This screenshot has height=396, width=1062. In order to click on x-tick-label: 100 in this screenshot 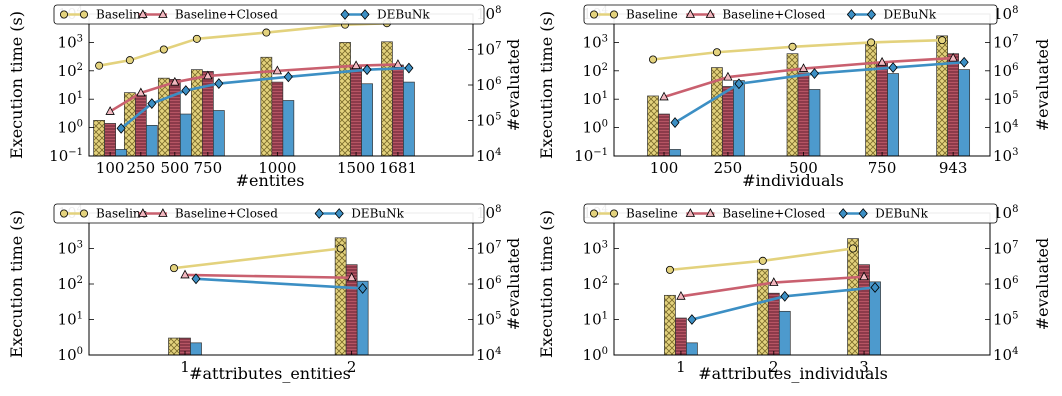, I will do `click(664, 168)`.